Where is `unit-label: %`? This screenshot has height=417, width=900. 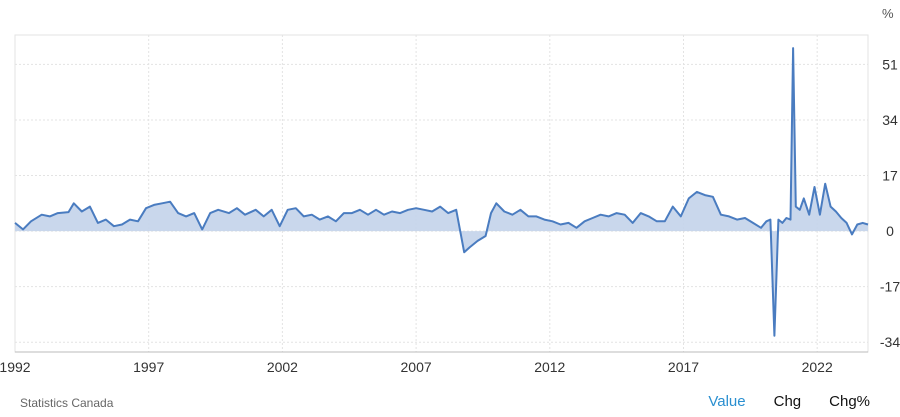 unit-label: % is located at coordinates (888, 13).